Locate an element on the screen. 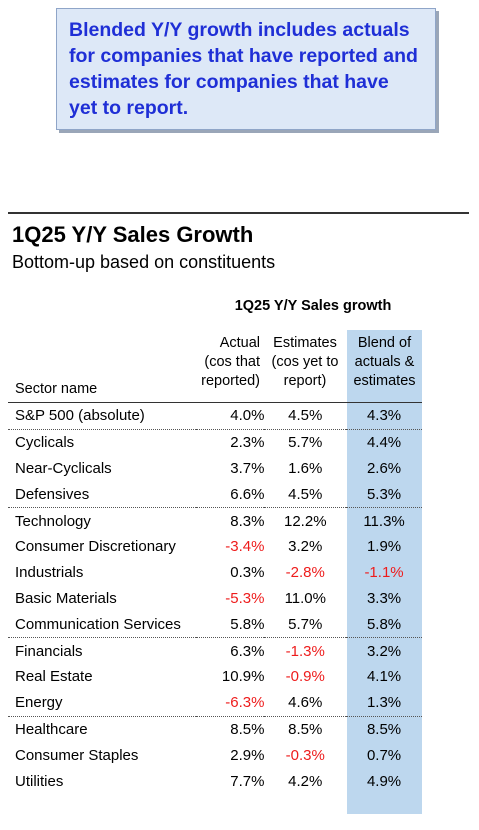 Image resolution: width=479 pixels, height=830 pixels. header-blend-line: estimates is located at coordinates (384, 381).